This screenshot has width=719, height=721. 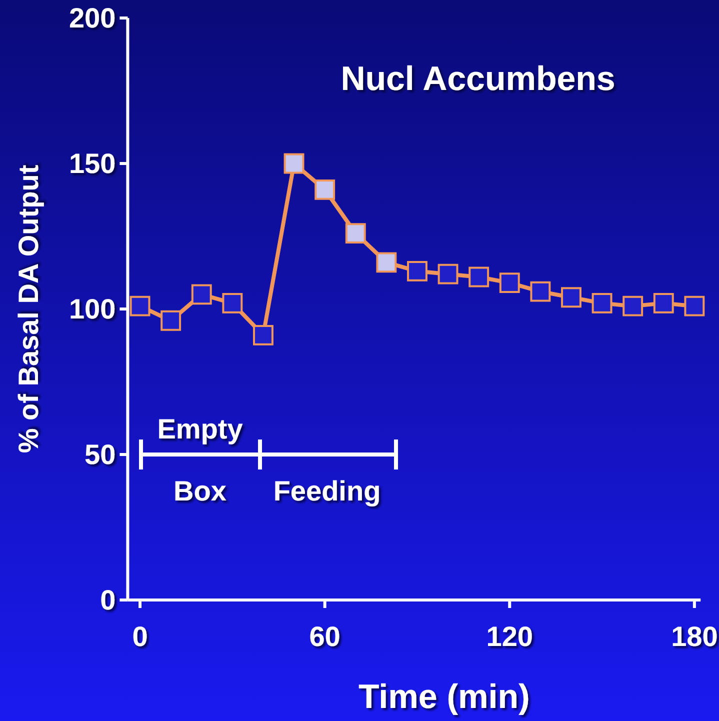 What do you see at coordinates (509, 636) in the screenshot?
I see `x-tick-label: 120` at bounding box center [509, 636].